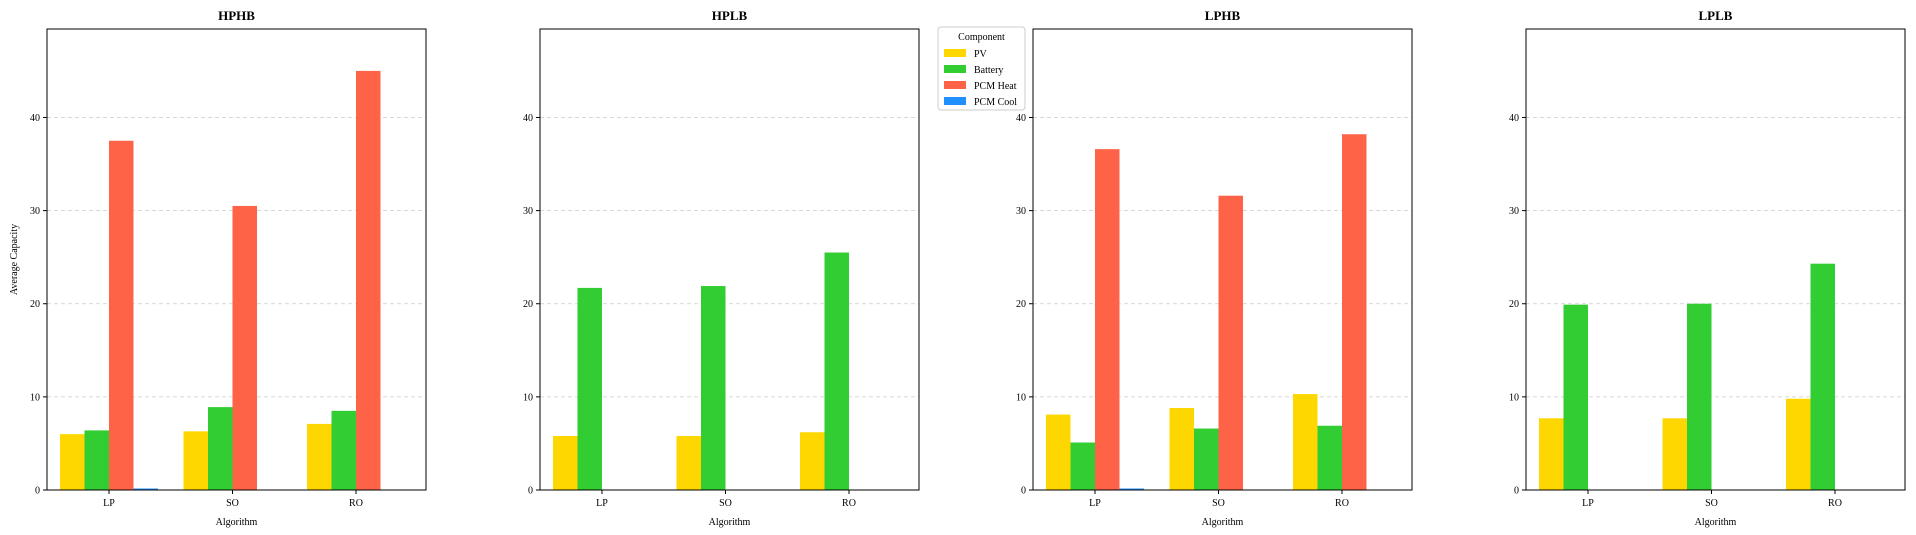  I want to click on bar-lphb-lp-pcm-cool, so click(1131, 489).